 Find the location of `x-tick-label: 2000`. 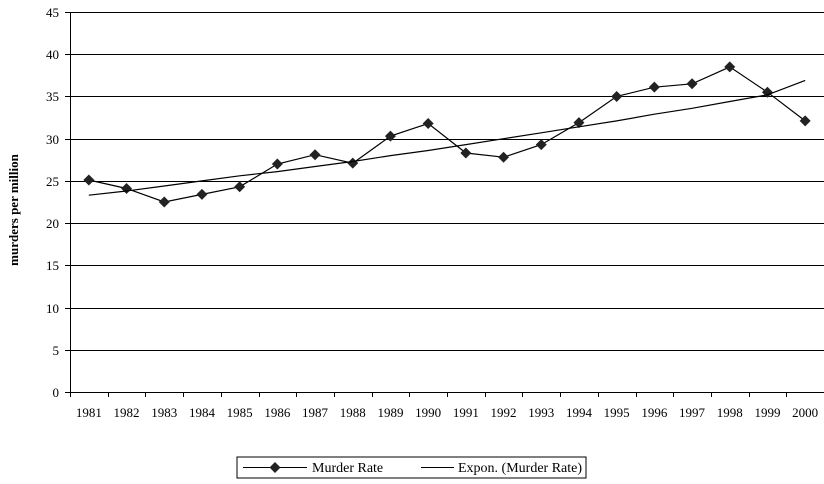

x-tick-label: 2000 is located at coordinates (805, 412).